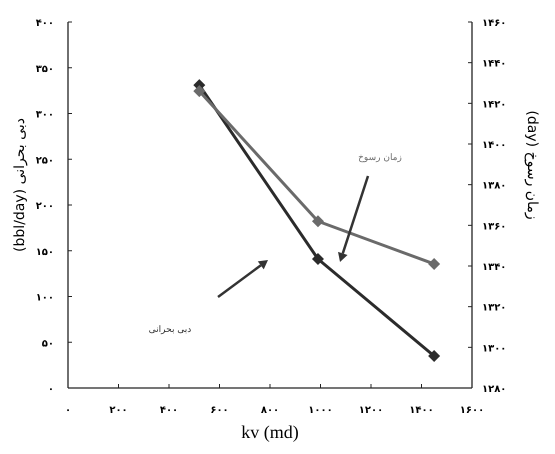  Describe the element at coordinates (380, 158) in the screenshot. I see `text: زمان رسوخ` at that location.